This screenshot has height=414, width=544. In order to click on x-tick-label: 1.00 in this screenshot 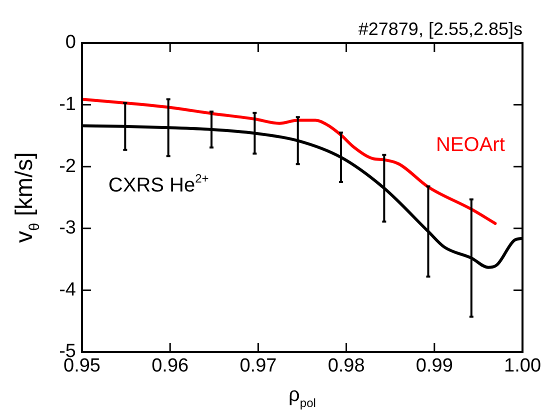, I will do `click(522, 366)`.